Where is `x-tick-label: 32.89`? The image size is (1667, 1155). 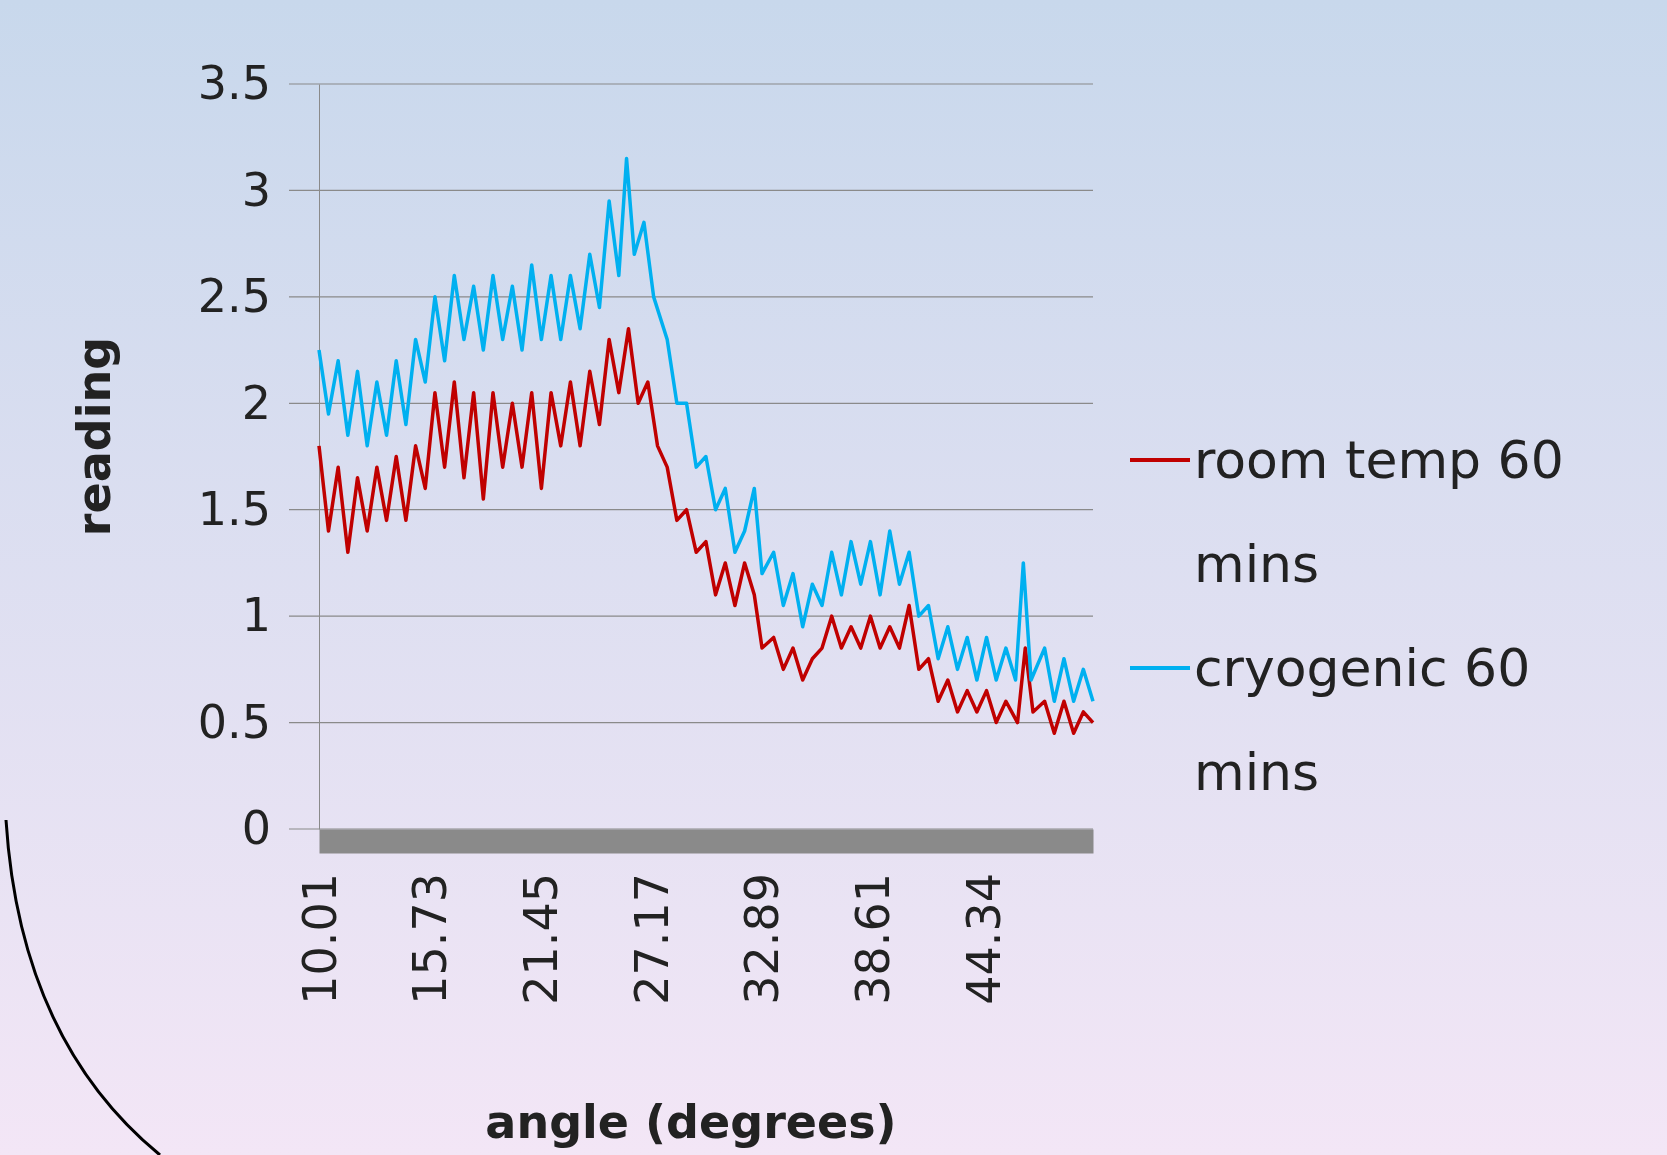 x-tick-label: 32.89 is located at coordinates (762, 939).